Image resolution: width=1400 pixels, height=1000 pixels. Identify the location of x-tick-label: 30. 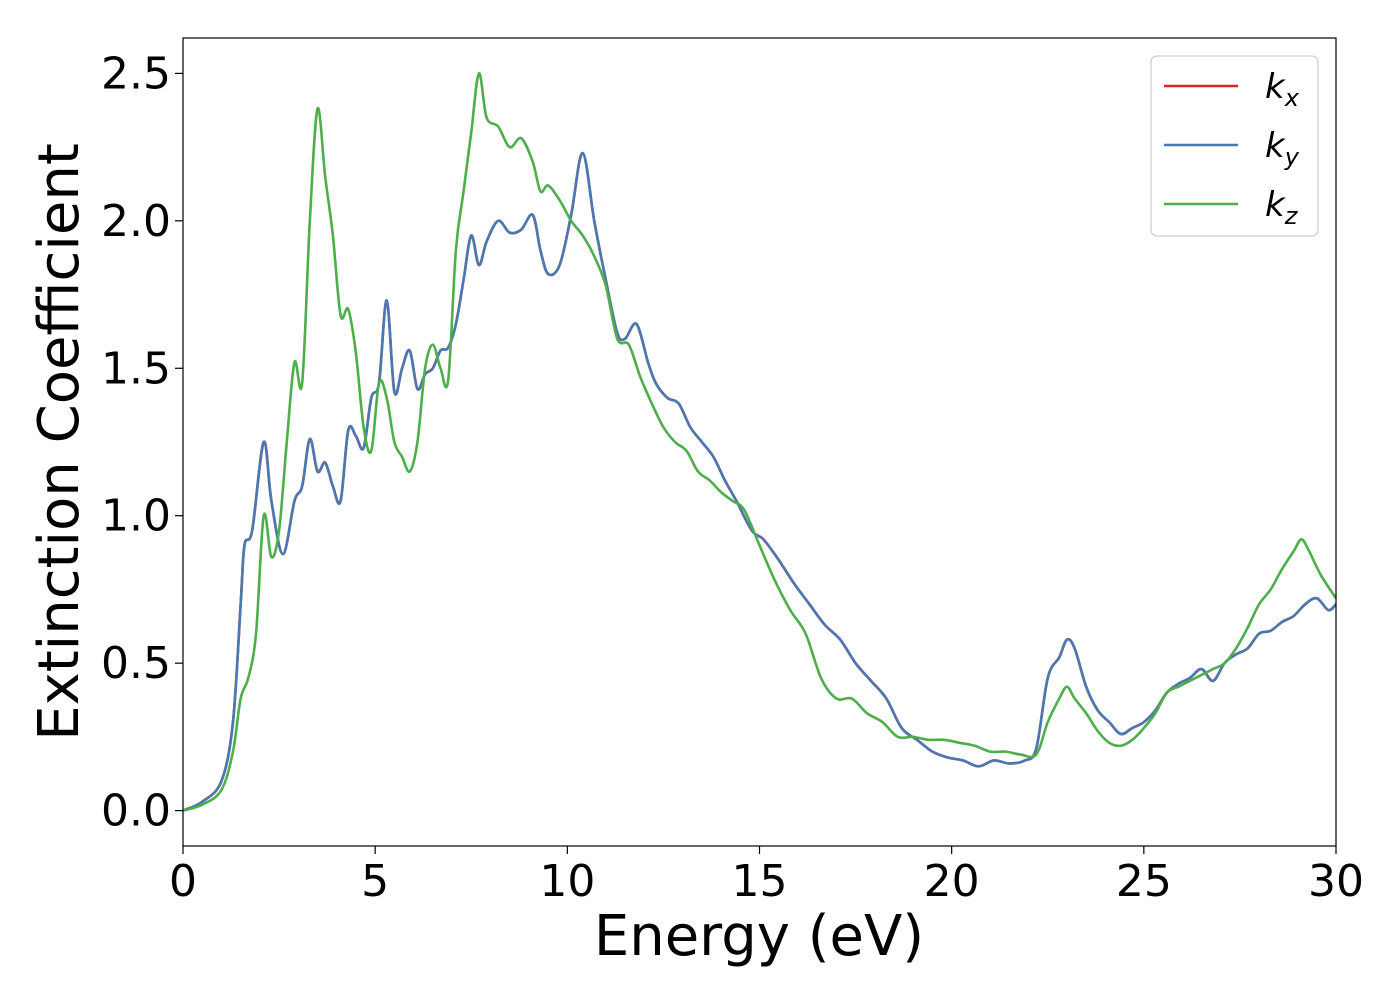
(1336, 881).